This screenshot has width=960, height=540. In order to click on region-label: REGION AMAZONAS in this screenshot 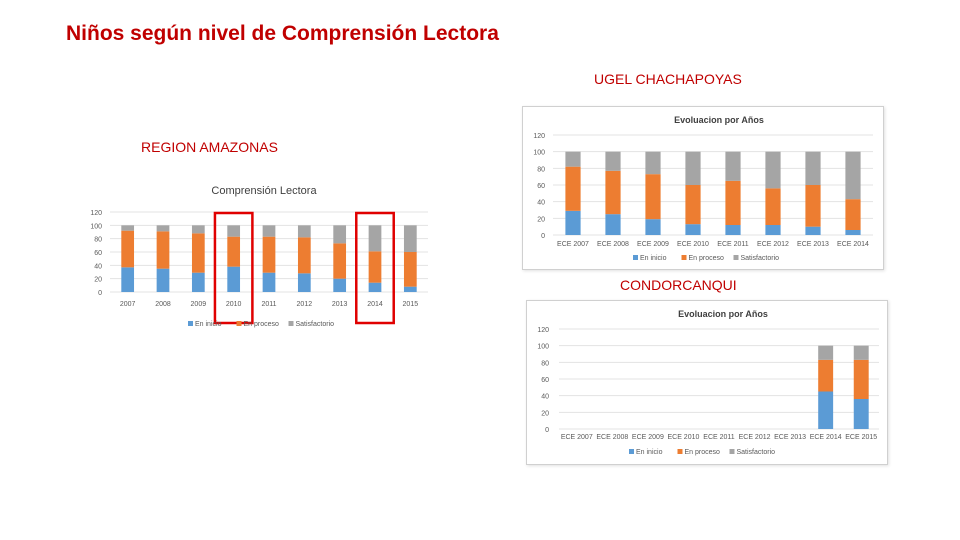, I will do `click(209, 147)`.